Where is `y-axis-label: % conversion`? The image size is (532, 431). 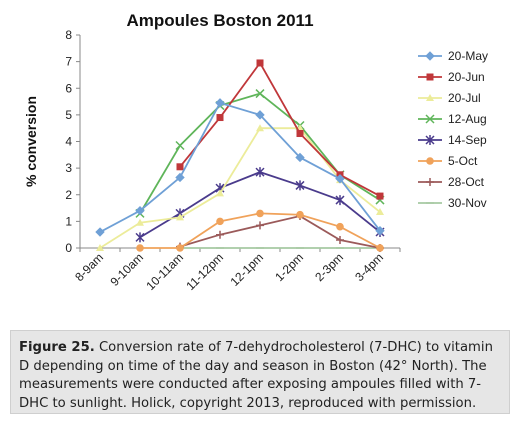 y-axis-label: % conversion is located at coordinates (31, 141).